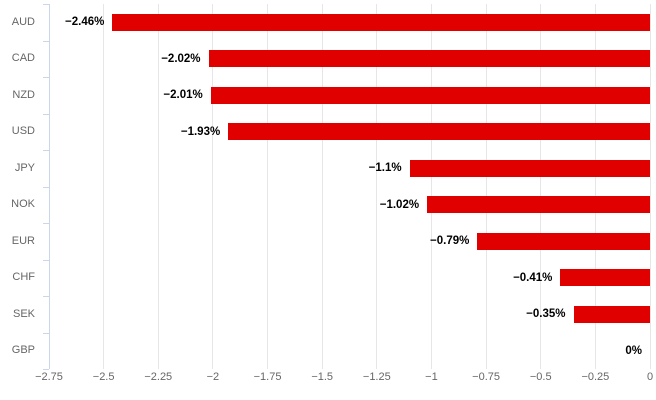  What do you see at coordinates (546, 314) in the screenshot?
I see `bar-value-label: −0.35%` at bounding box center [546, 314].